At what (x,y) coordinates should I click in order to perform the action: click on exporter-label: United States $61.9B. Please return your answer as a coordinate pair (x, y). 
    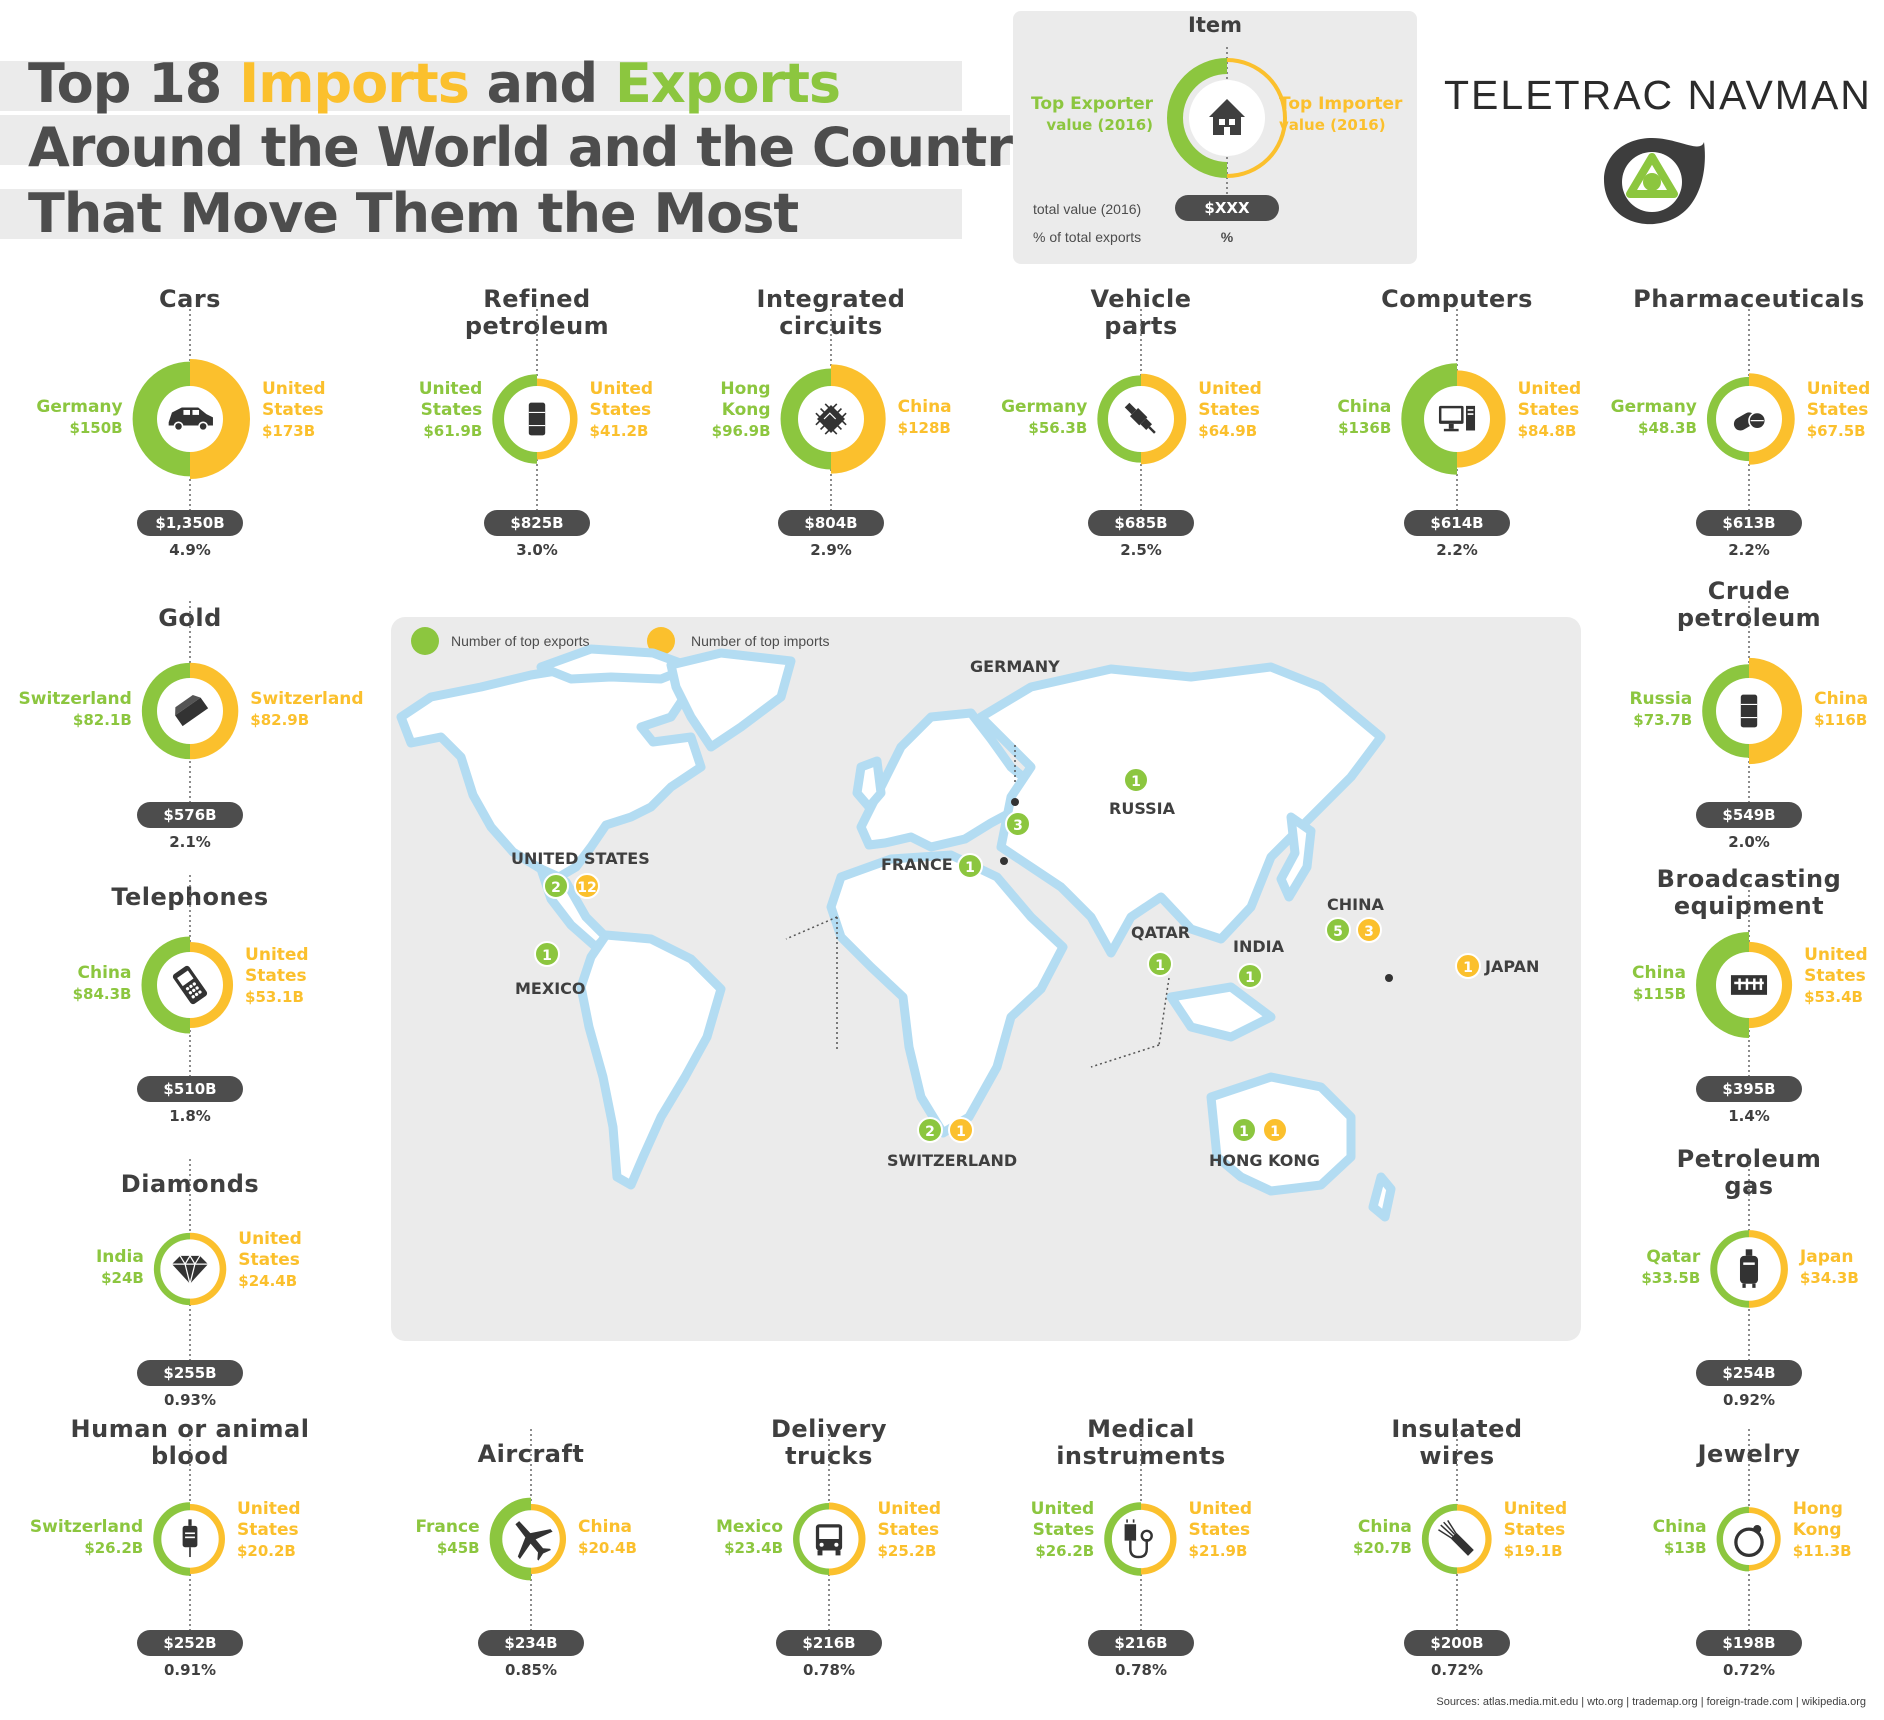
    Looking at the image, I should click on (450, 409).